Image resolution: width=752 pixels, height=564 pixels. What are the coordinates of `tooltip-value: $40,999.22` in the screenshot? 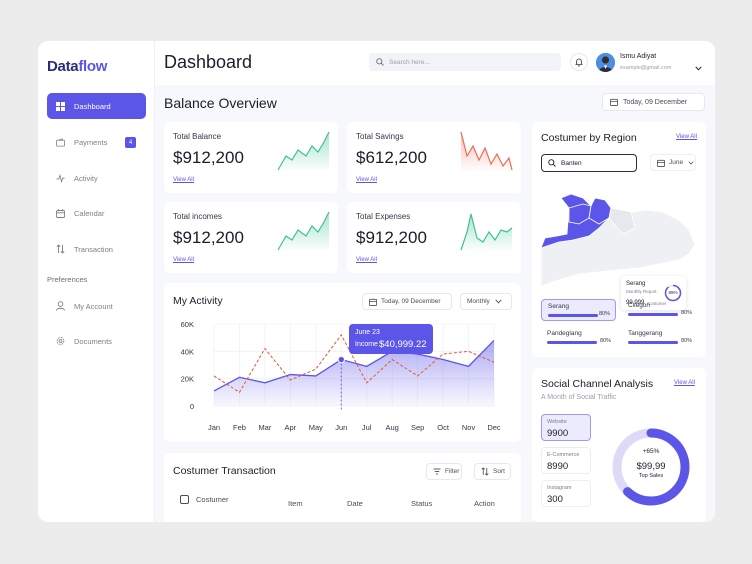 It's located at (403, 344).